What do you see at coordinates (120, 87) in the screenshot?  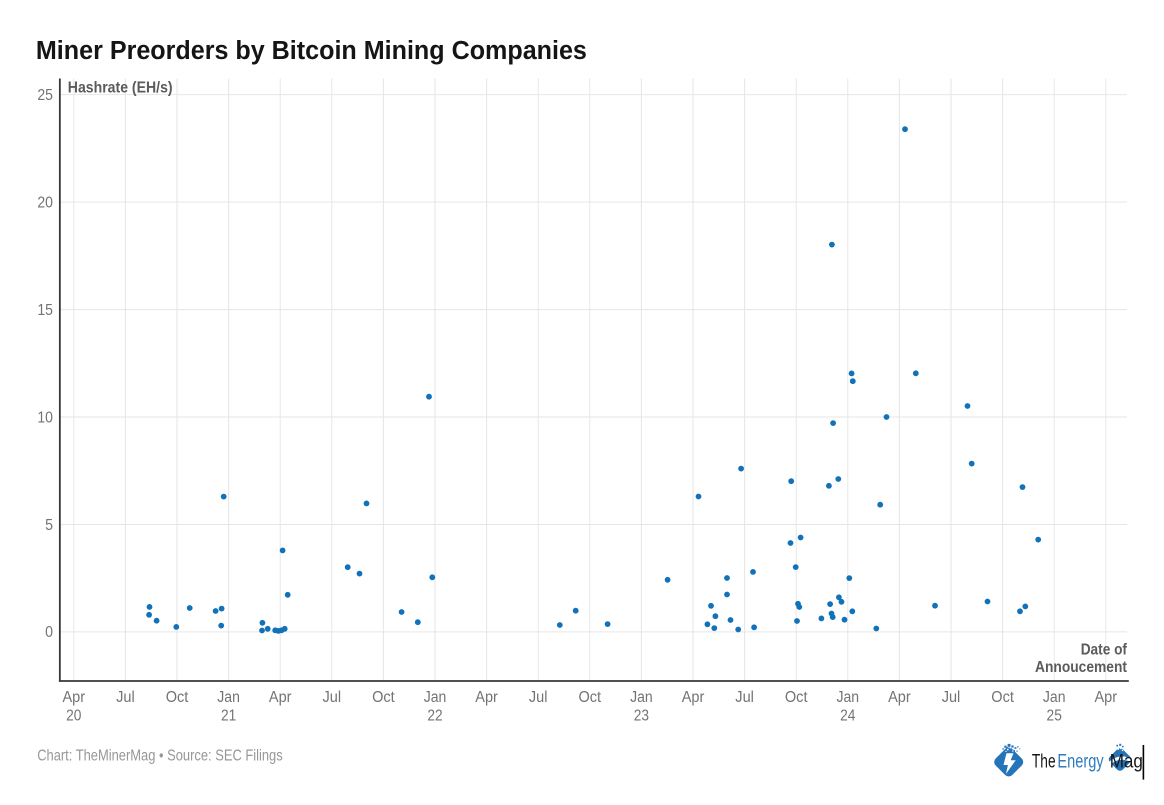 I see `svg-text: Hashrate (EH/s)` at bounding box center [120, 87].